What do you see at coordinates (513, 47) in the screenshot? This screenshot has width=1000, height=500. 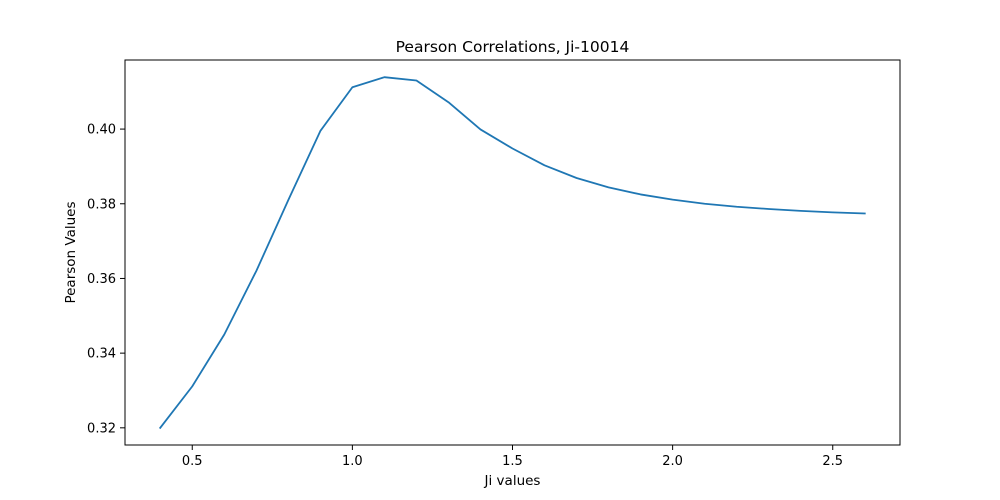 I see `chart-title: Pearson Correlations, Ji-10014` at bounding box center [513, 47].